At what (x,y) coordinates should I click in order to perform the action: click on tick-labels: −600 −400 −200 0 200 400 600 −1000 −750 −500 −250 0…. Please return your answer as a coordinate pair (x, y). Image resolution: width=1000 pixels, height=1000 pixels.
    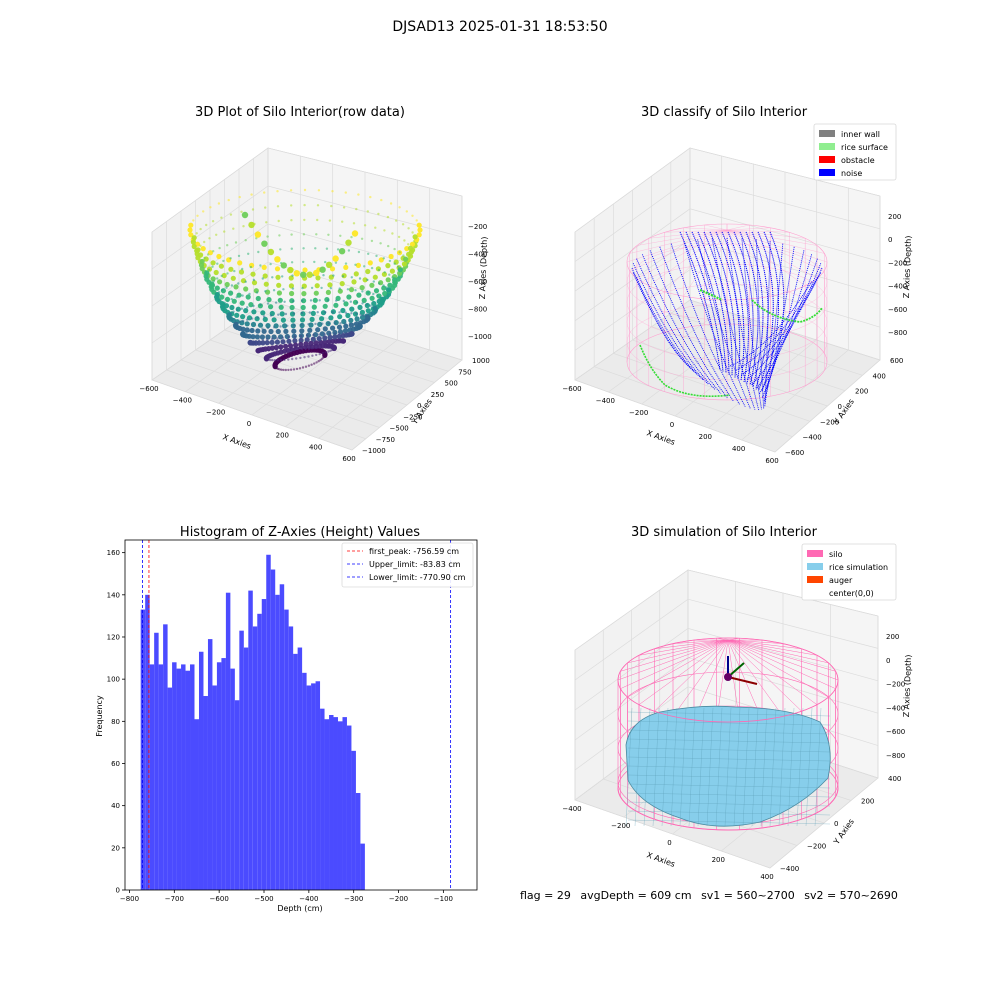
    Looking at the image, I should click on (315, 343).